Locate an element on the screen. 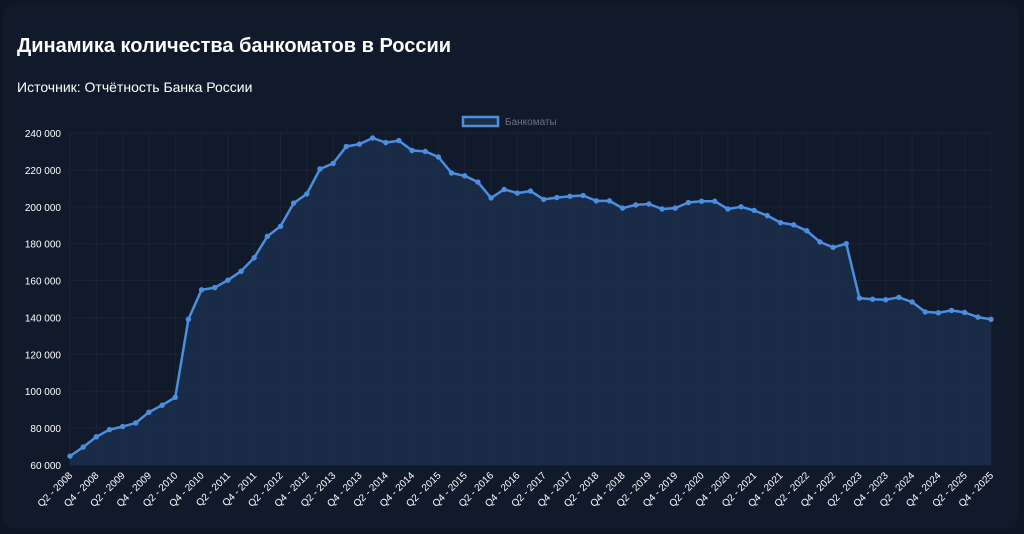  y-tick-label: 160 000 is located at coordinates (43, 282).